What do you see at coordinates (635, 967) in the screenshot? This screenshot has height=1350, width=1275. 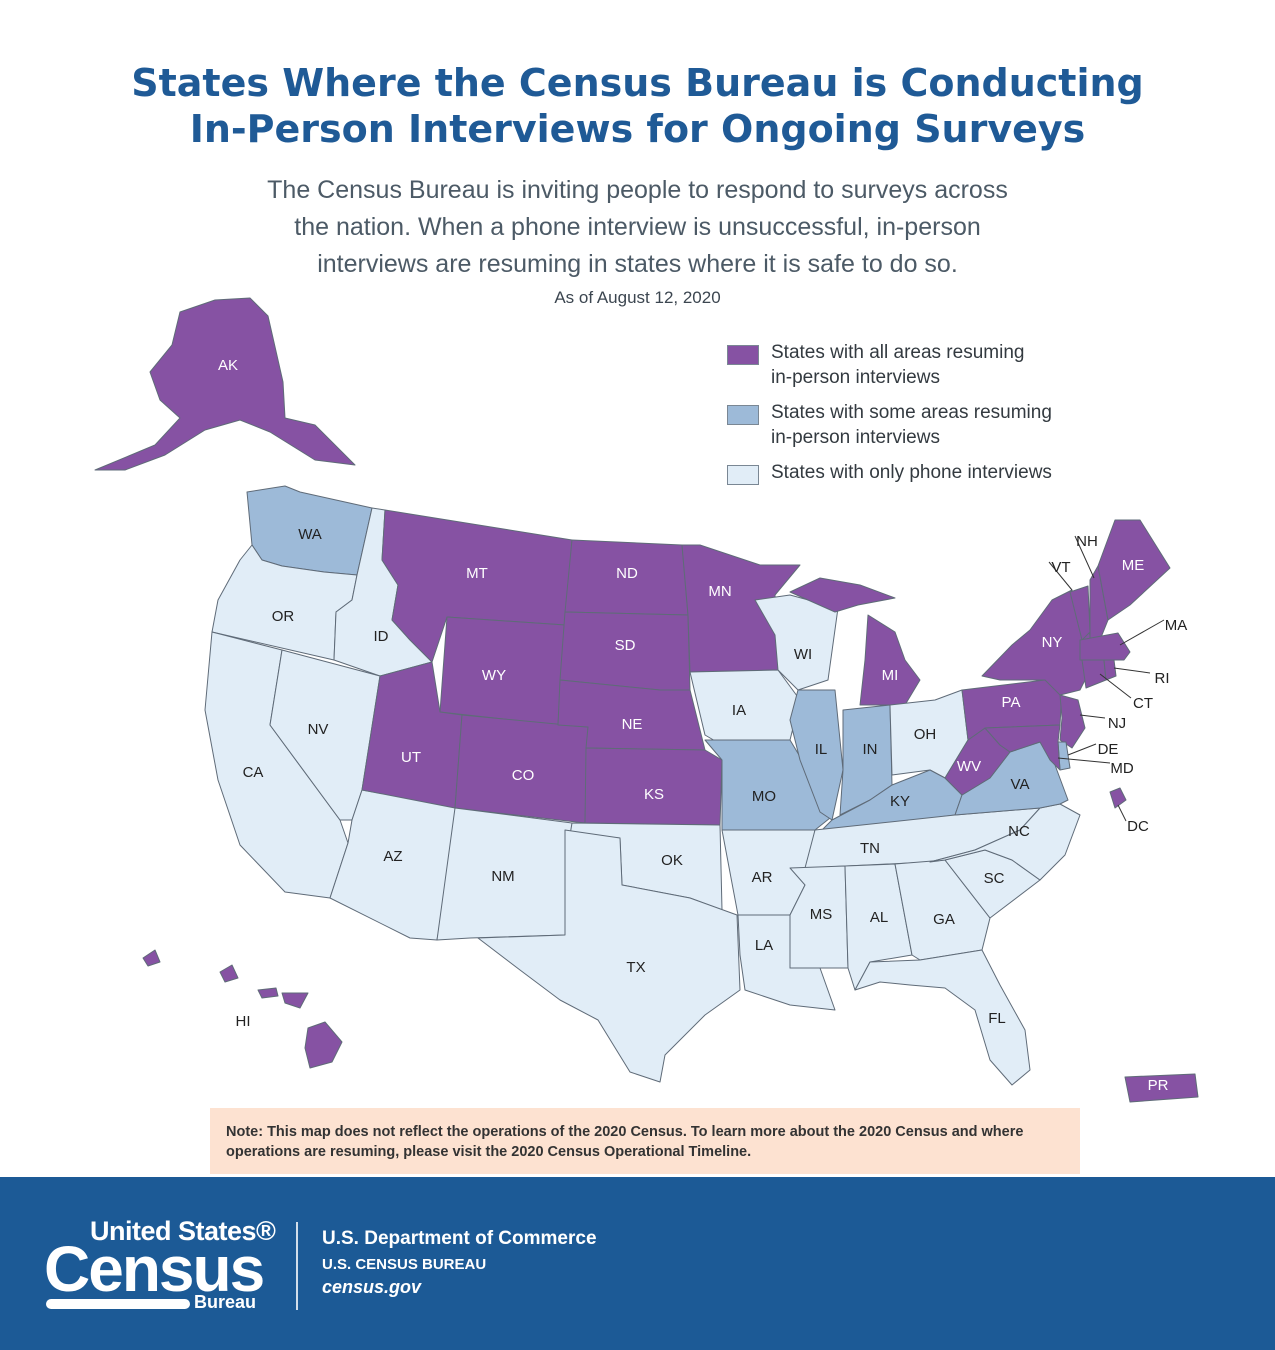 I see `label-tx: TX` at bounding box center [635, 967].